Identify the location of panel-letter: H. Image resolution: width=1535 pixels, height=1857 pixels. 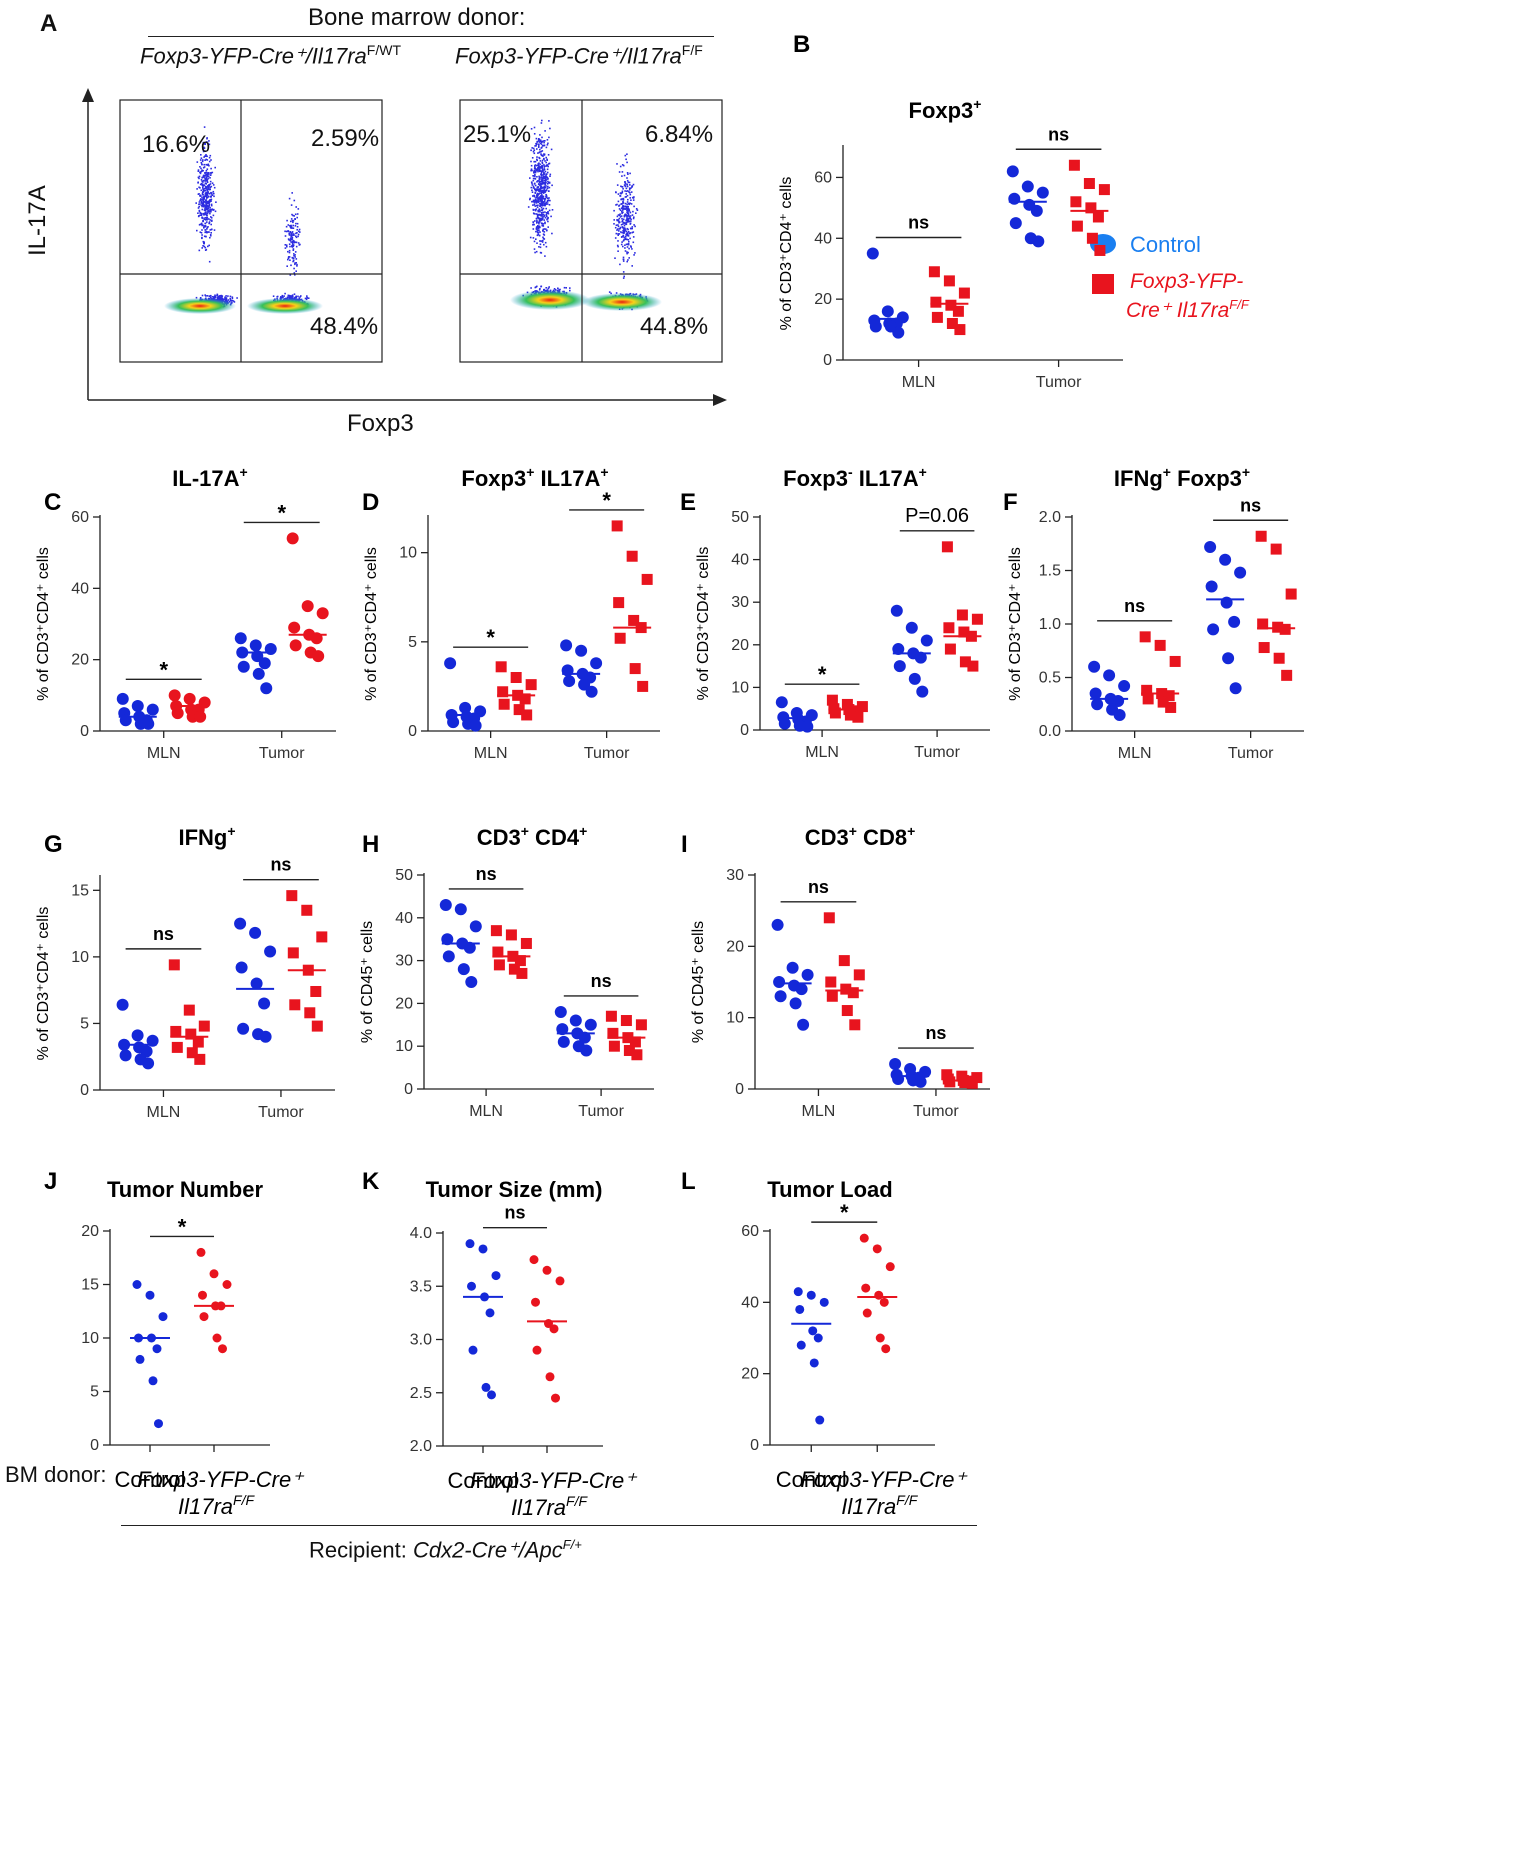
(370, 844).